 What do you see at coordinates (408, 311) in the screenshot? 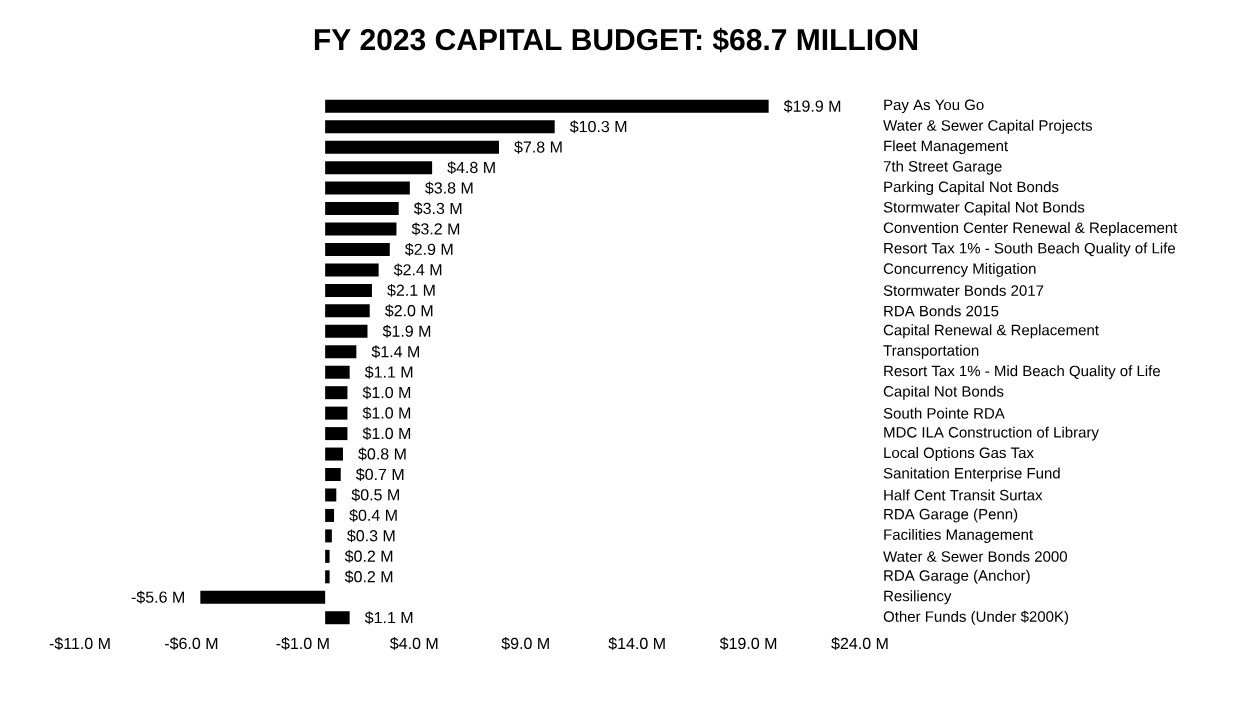
I see `data-label: $2.0 M` at bounding box center [408, 311].